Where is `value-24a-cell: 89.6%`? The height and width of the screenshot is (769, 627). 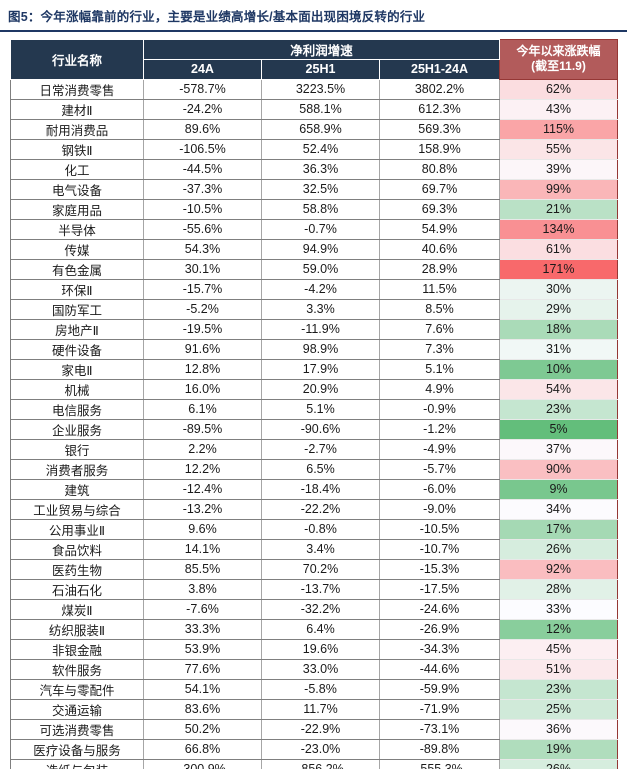
value-24a-cell: 89.6% is located at coordinates (202, 129).